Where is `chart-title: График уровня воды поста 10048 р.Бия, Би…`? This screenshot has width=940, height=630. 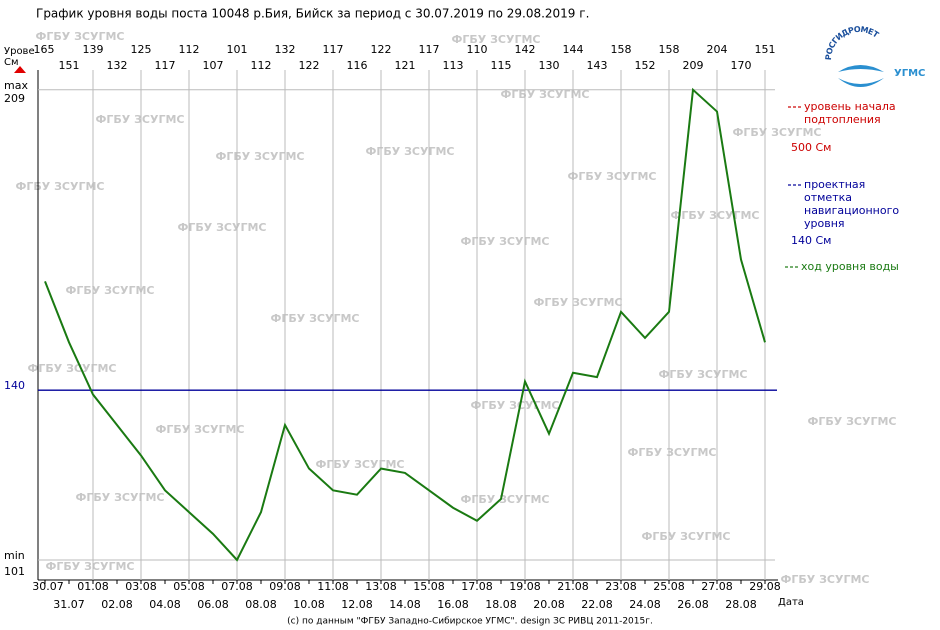 chart-title: График уровня воды поста 10048 р.Бия, Би… is located at coordinates (312, 14).